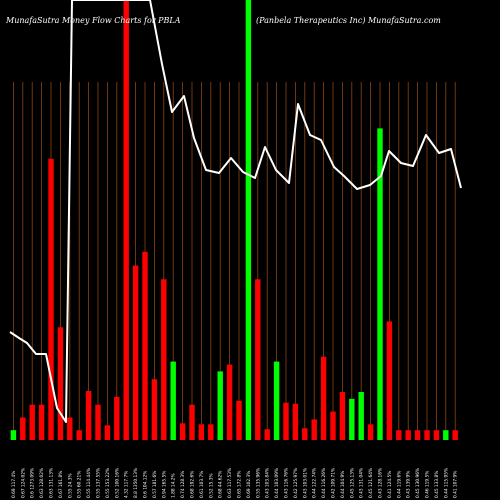  Describe the element at coordinates (390, 484) in the screenshot. I see `x-tick-label: 0.41 124.5%` at that location.